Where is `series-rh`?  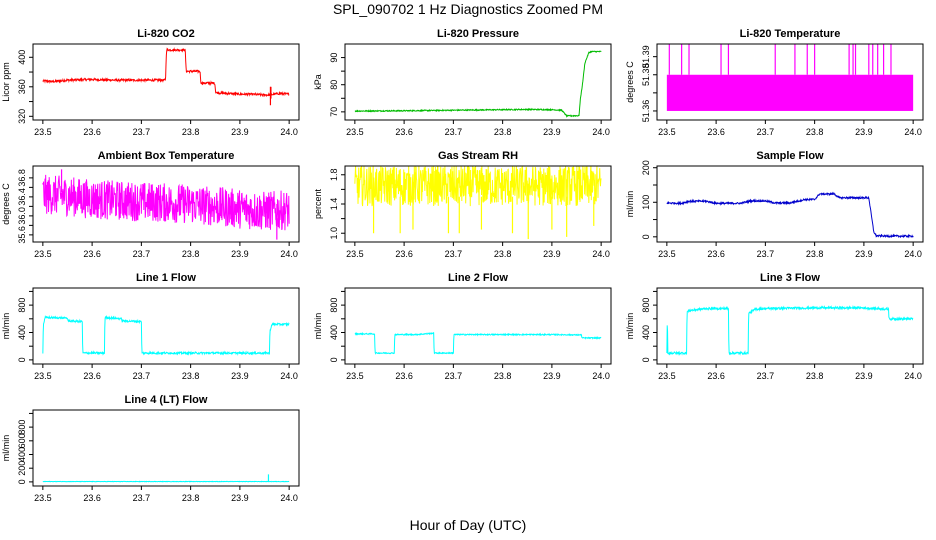
series-rh is located at coordinates (478, 203).